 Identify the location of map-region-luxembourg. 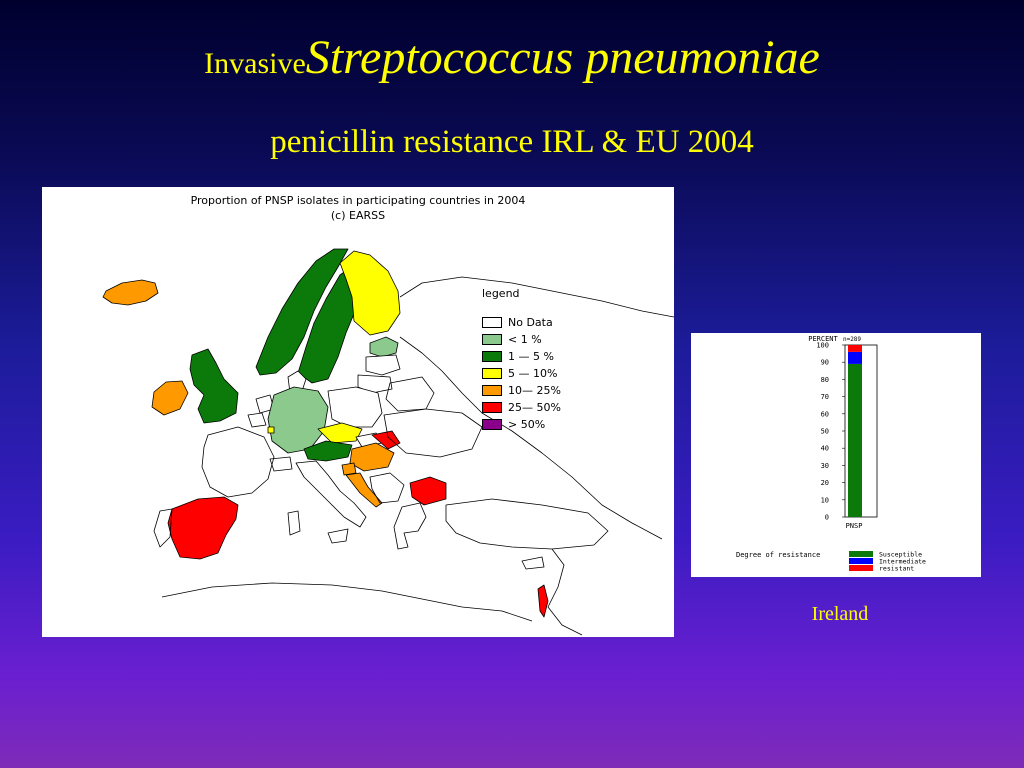
(271, 430).